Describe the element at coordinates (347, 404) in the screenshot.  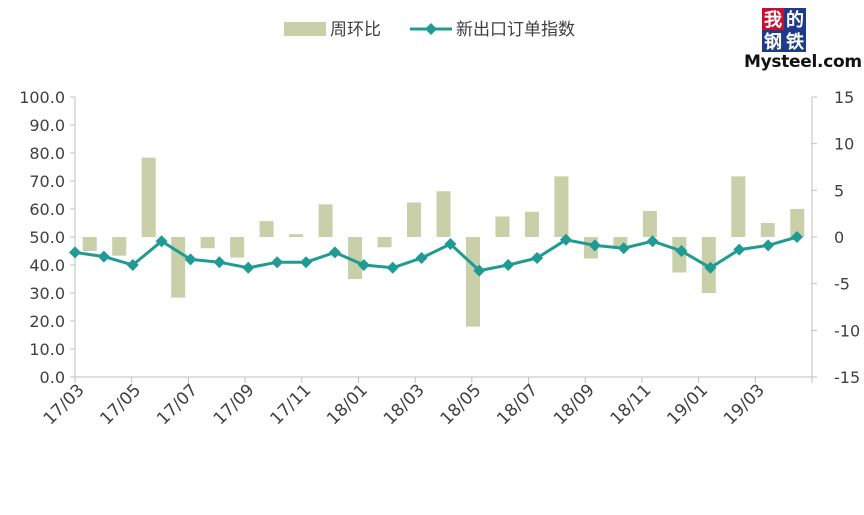
I see `x-tick-label: 18/01` at that location.